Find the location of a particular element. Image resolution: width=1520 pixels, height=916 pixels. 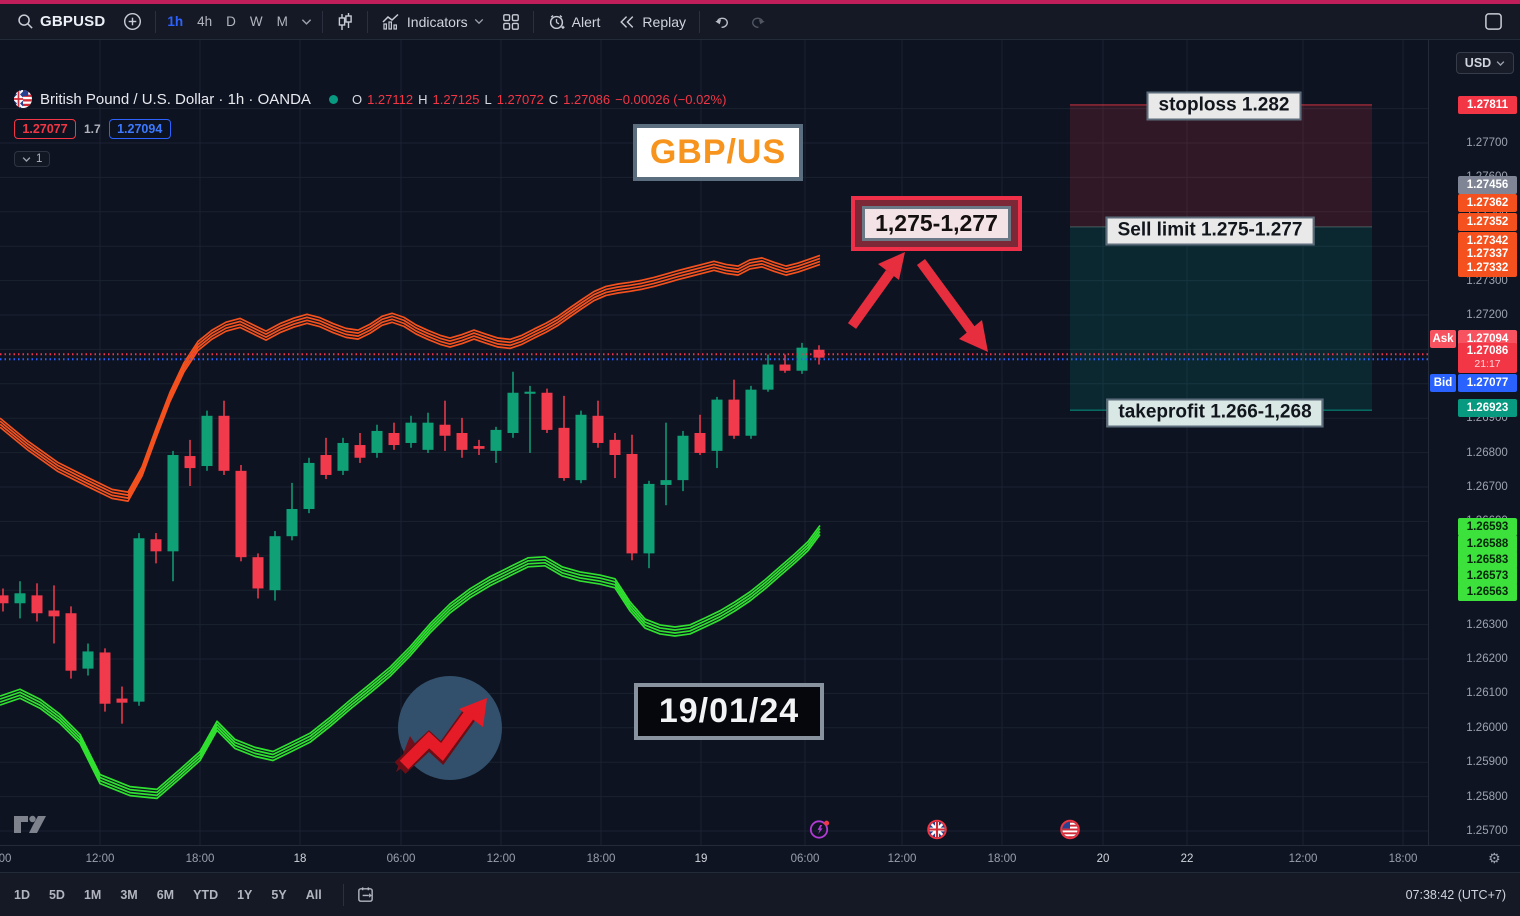

range-button-all: All is located at coordinates (313, 894).